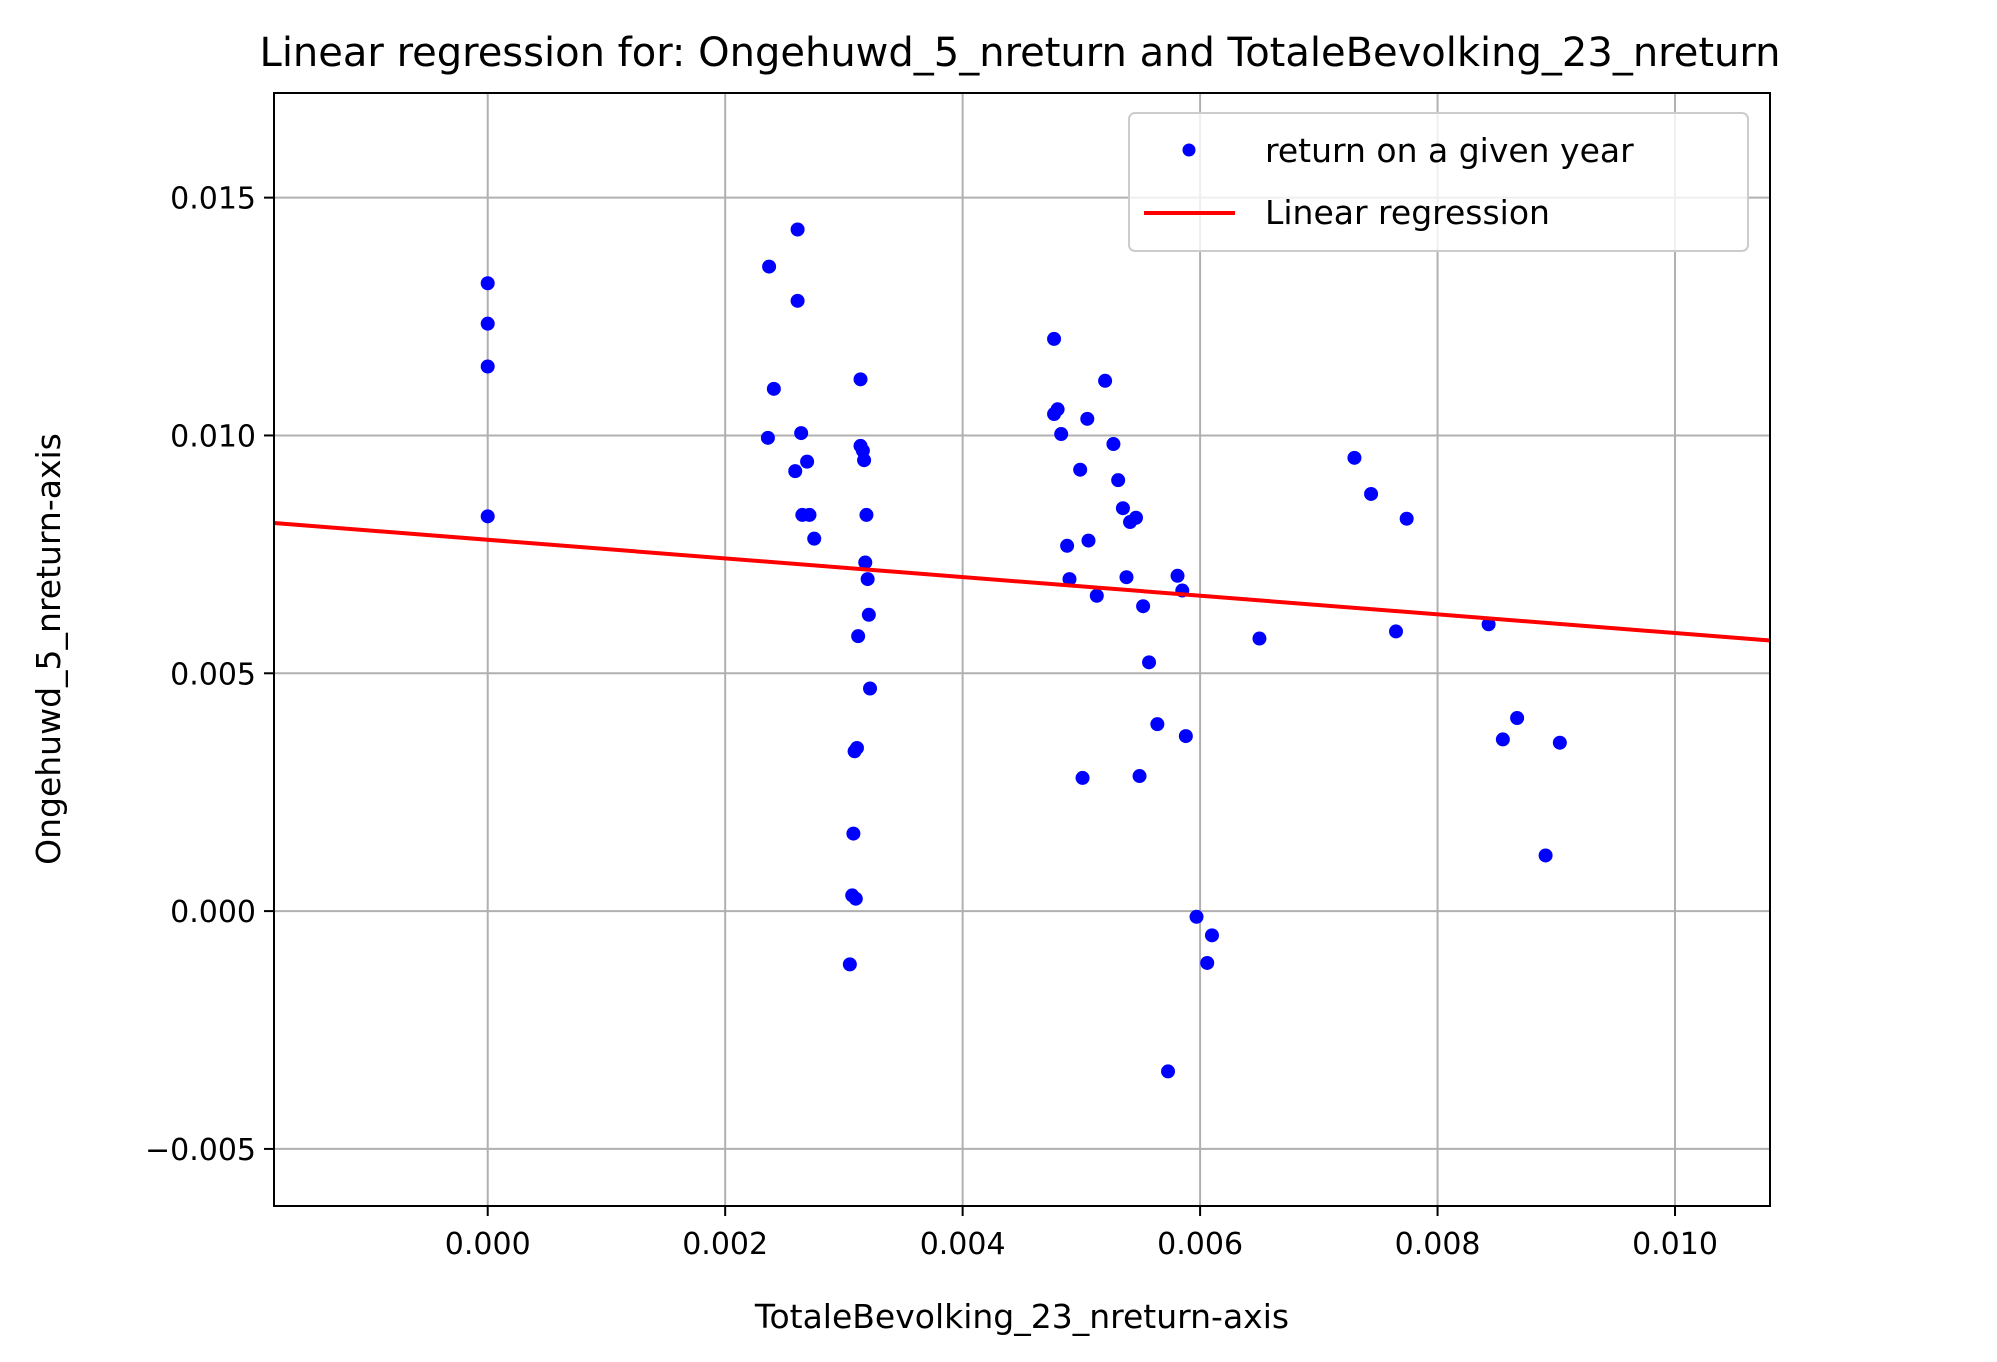  What do you see at coordinates (963, 1244) in the screenshot?
I see `x-tick-label: 0.004` at bounding box center [963, 1244].